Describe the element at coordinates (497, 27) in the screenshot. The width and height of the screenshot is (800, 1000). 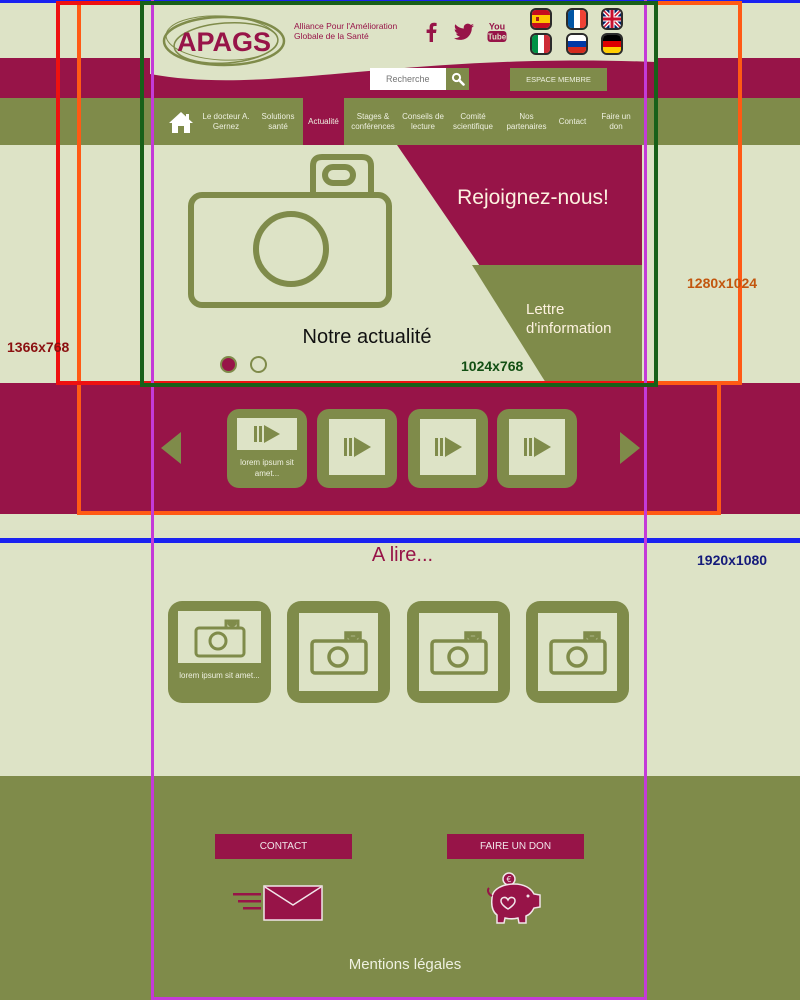
I see `svg-text: You` at that location.